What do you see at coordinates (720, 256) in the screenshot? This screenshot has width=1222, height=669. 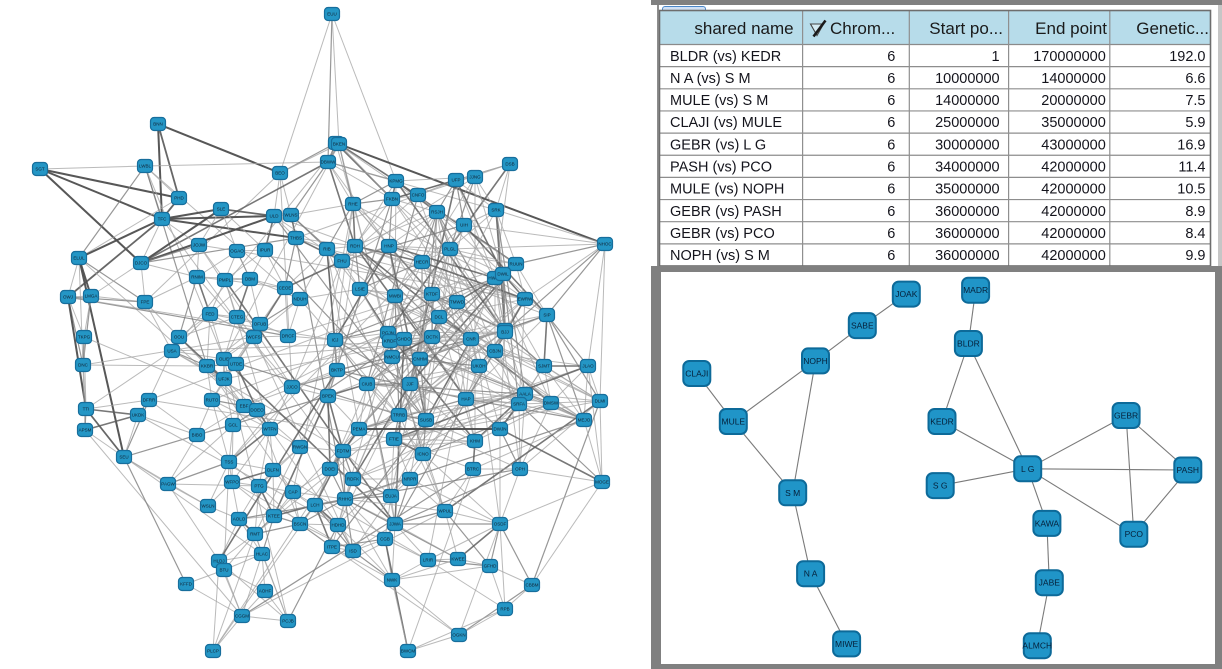 I see `svg-text: NOPH (vs) S M` at bounding box center [720, 256].